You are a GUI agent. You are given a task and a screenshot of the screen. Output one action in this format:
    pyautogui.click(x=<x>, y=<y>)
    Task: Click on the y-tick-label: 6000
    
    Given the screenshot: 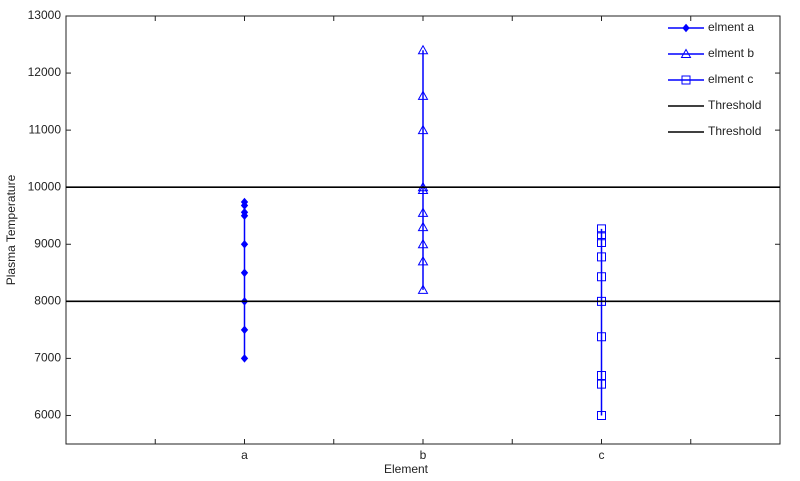 What is the action you would take?
    pyautogui.click(x=47, y=415)
    